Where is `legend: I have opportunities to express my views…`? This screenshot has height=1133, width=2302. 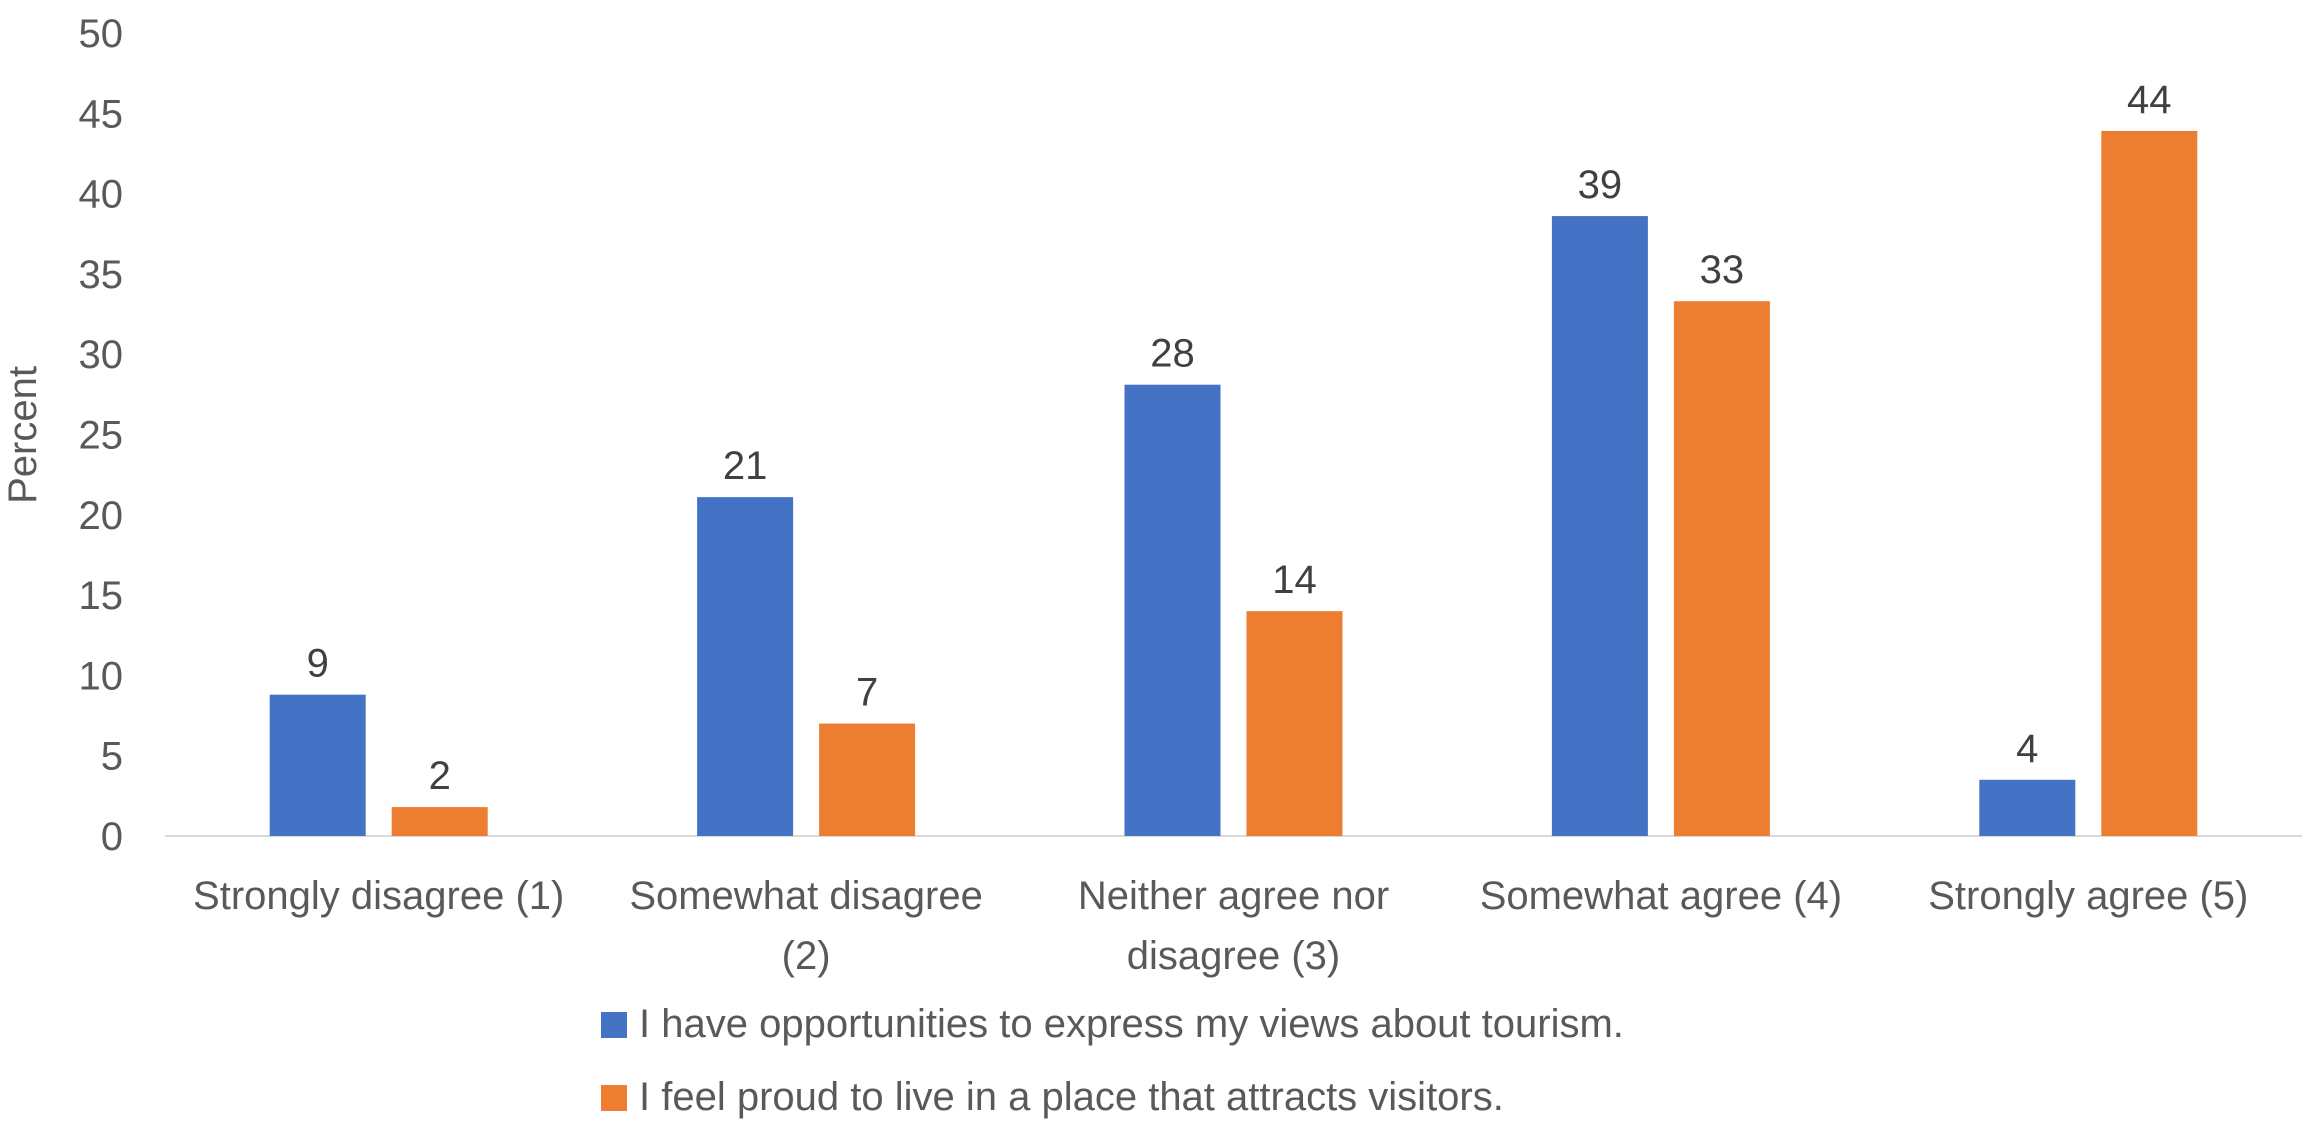
legend: I have opportunities to express my views… is located at coordinates (1112, 1060).